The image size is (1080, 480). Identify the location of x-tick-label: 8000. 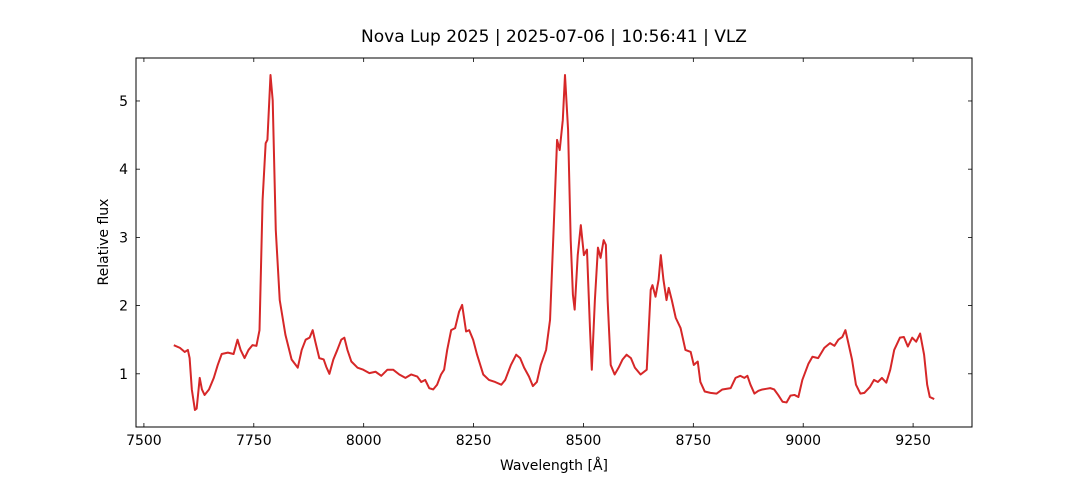
(364, 441).